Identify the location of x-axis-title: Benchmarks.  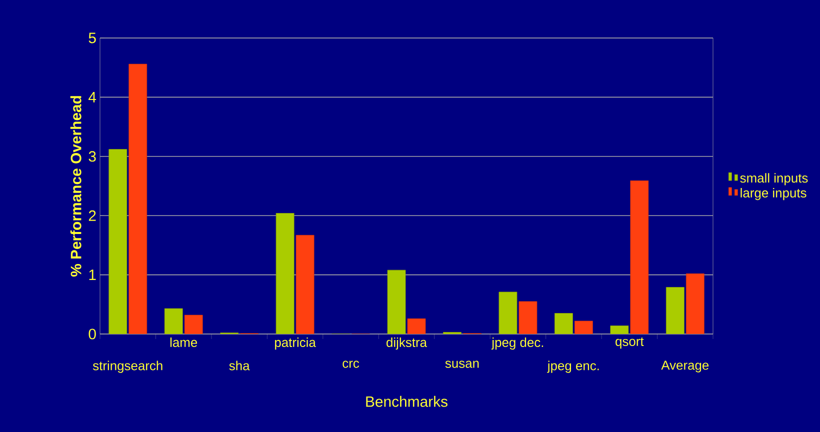
(407, 401).